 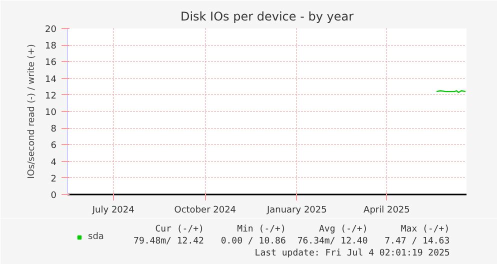 I want to click on text: Avg (-/+), so click(x=343, y=229).